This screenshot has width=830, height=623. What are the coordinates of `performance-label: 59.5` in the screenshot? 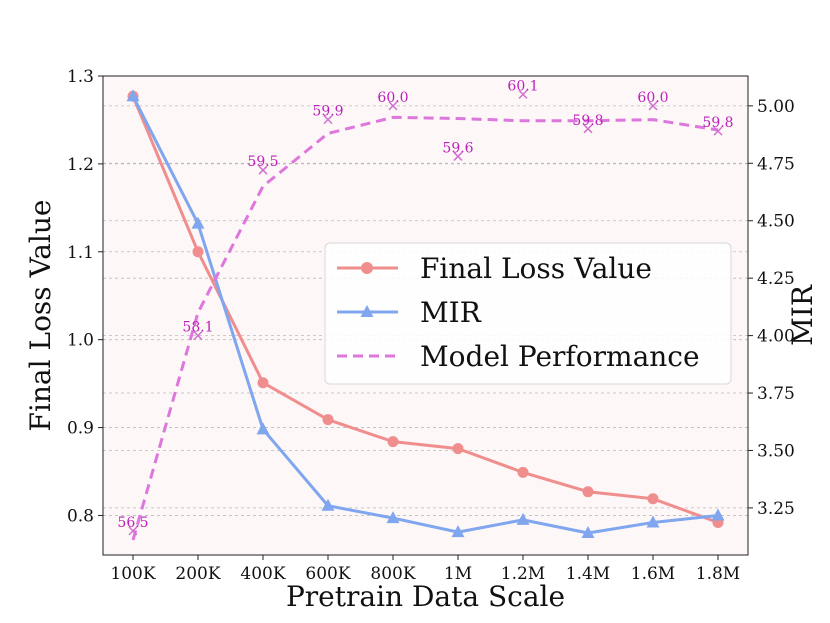 It's located at (262, 162).